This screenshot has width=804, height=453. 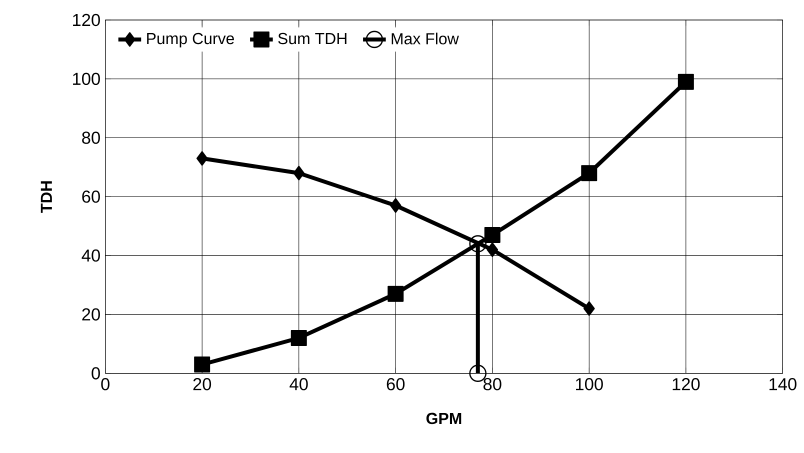 I want to click on legend-label: Pump Curve, so click(x=190, y=40).